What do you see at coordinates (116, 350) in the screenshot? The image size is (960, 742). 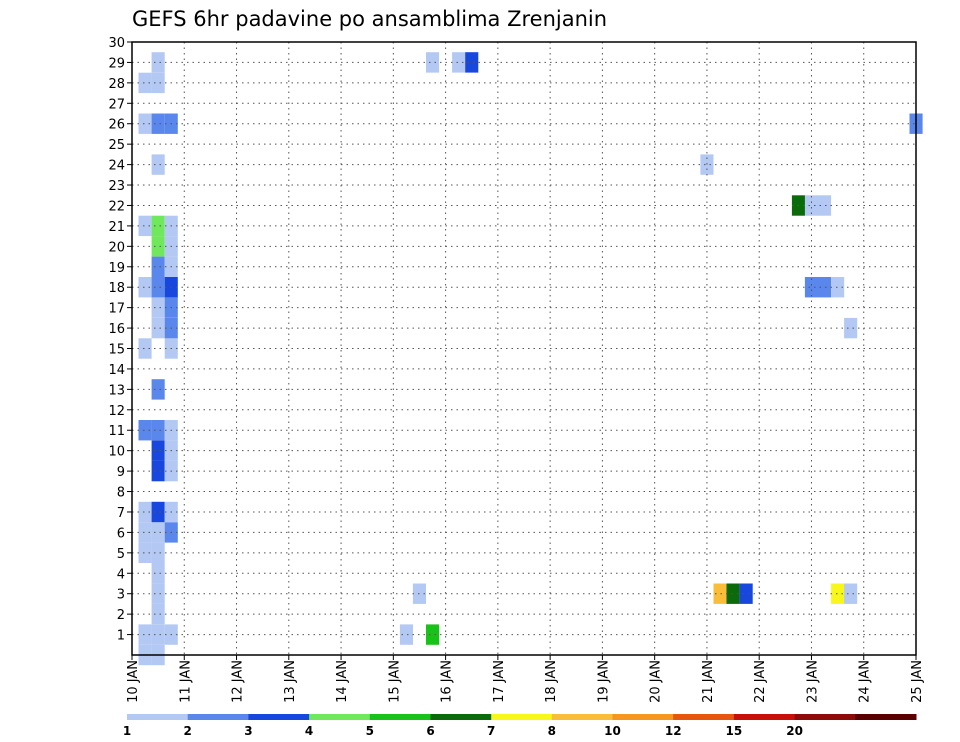 I see `y-tick-label: 15` at bounding box center [116, 350].